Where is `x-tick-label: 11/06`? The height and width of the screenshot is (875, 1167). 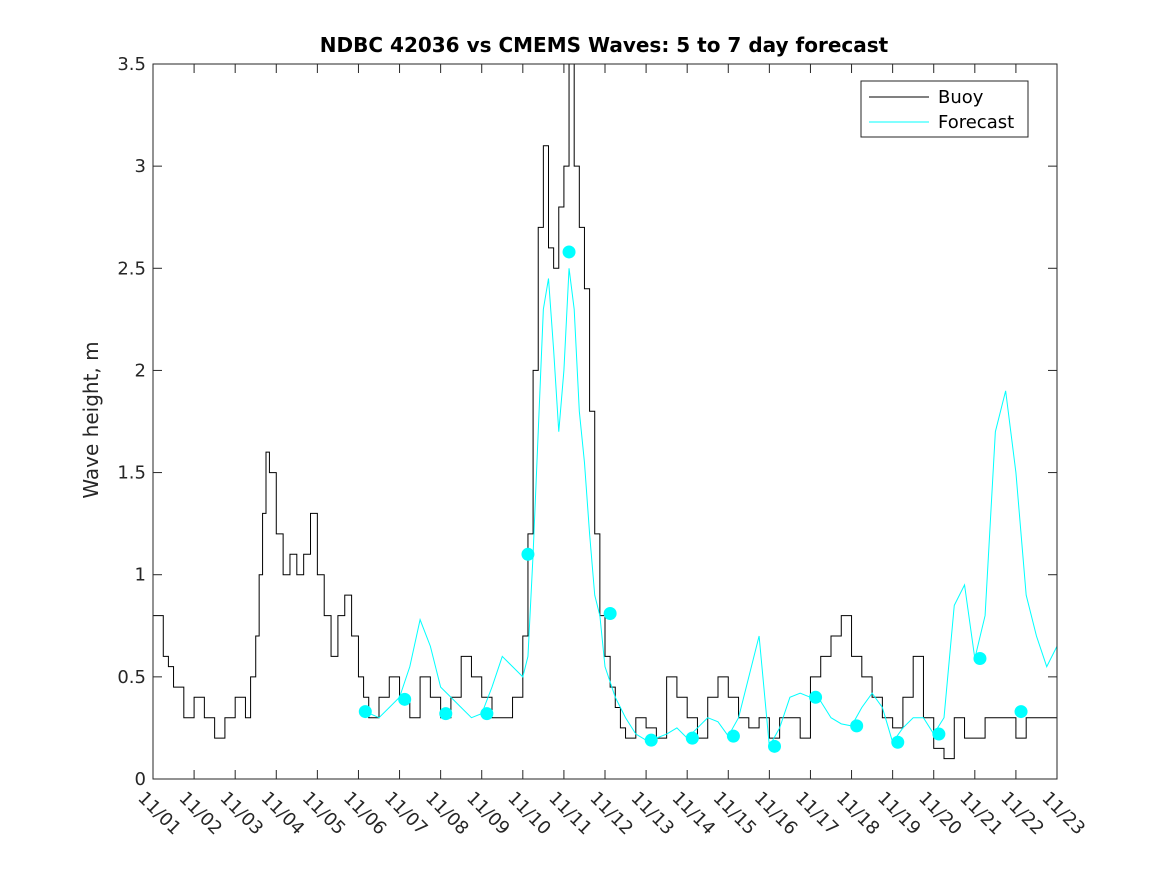
x-tick-label: 11/06 is located at coordinates (365, 814).